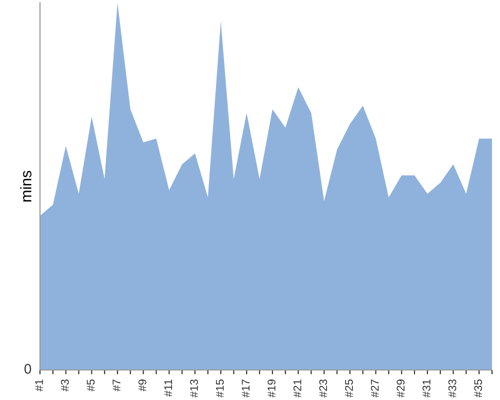  What do you see at coordinates (478, 388) in the screenshot?
I see `x-tick-label: #35` at bounding box center [478, 388].